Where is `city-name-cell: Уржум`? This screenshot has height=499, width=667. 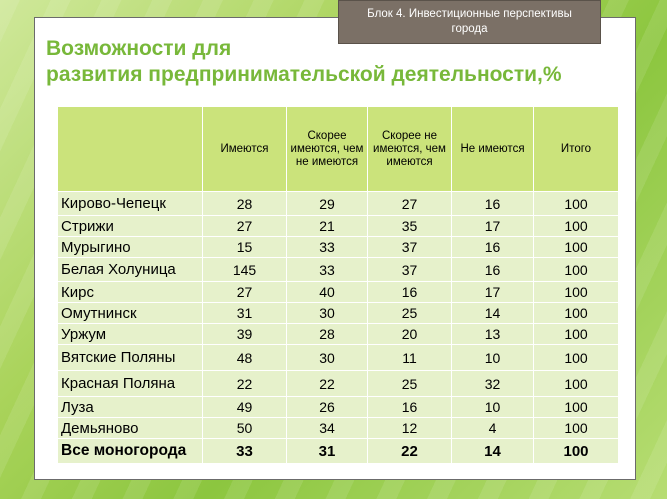
city-name-cell: Уржум is located at coordinates (130, 334).